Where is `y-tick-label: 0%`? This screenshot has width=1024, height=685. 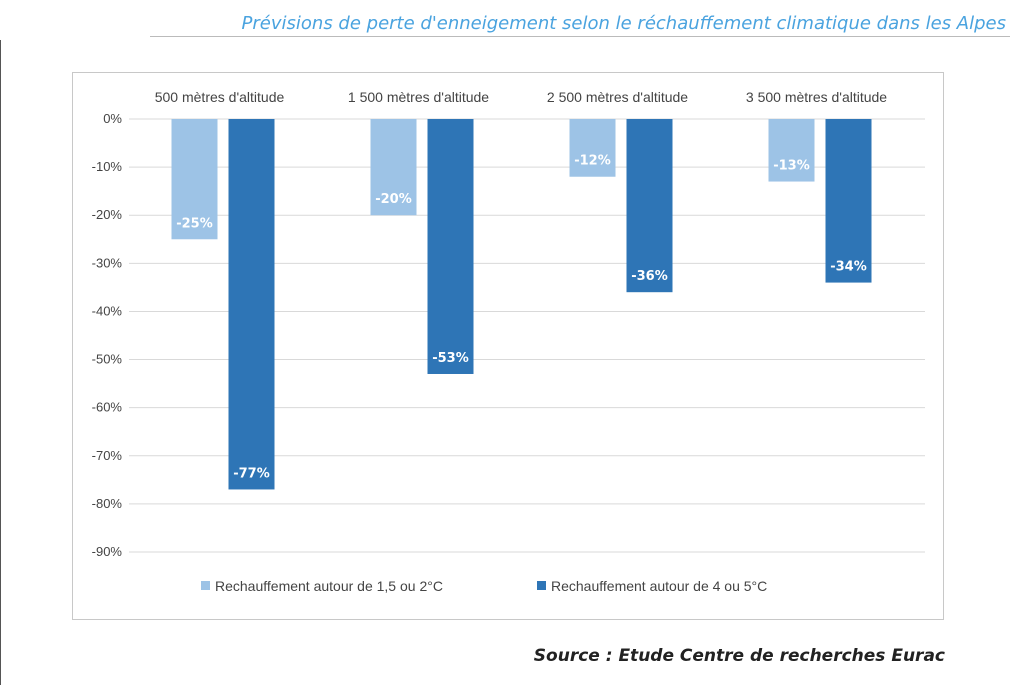
y-tick-label: 0% is located at coordinates (112, 118).